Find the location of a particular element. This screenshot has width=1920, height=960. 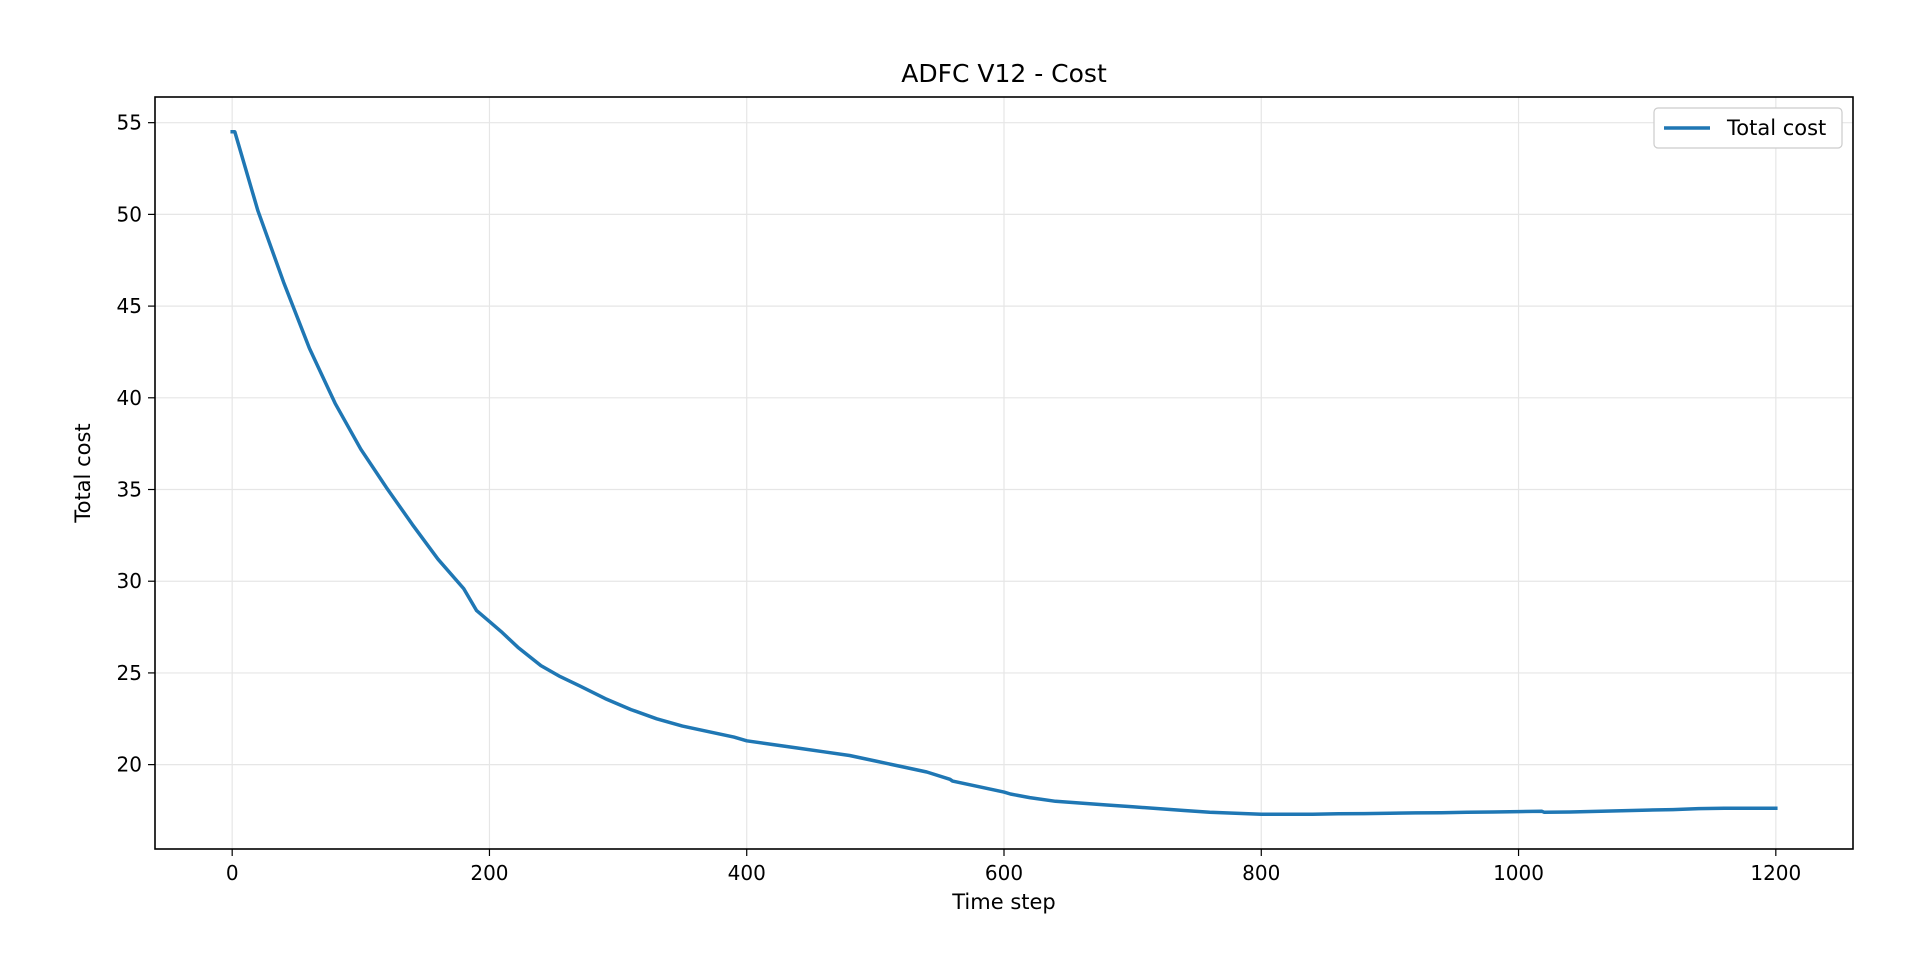

x-tick-label: 1000 is located at coordinates (1518, 873).